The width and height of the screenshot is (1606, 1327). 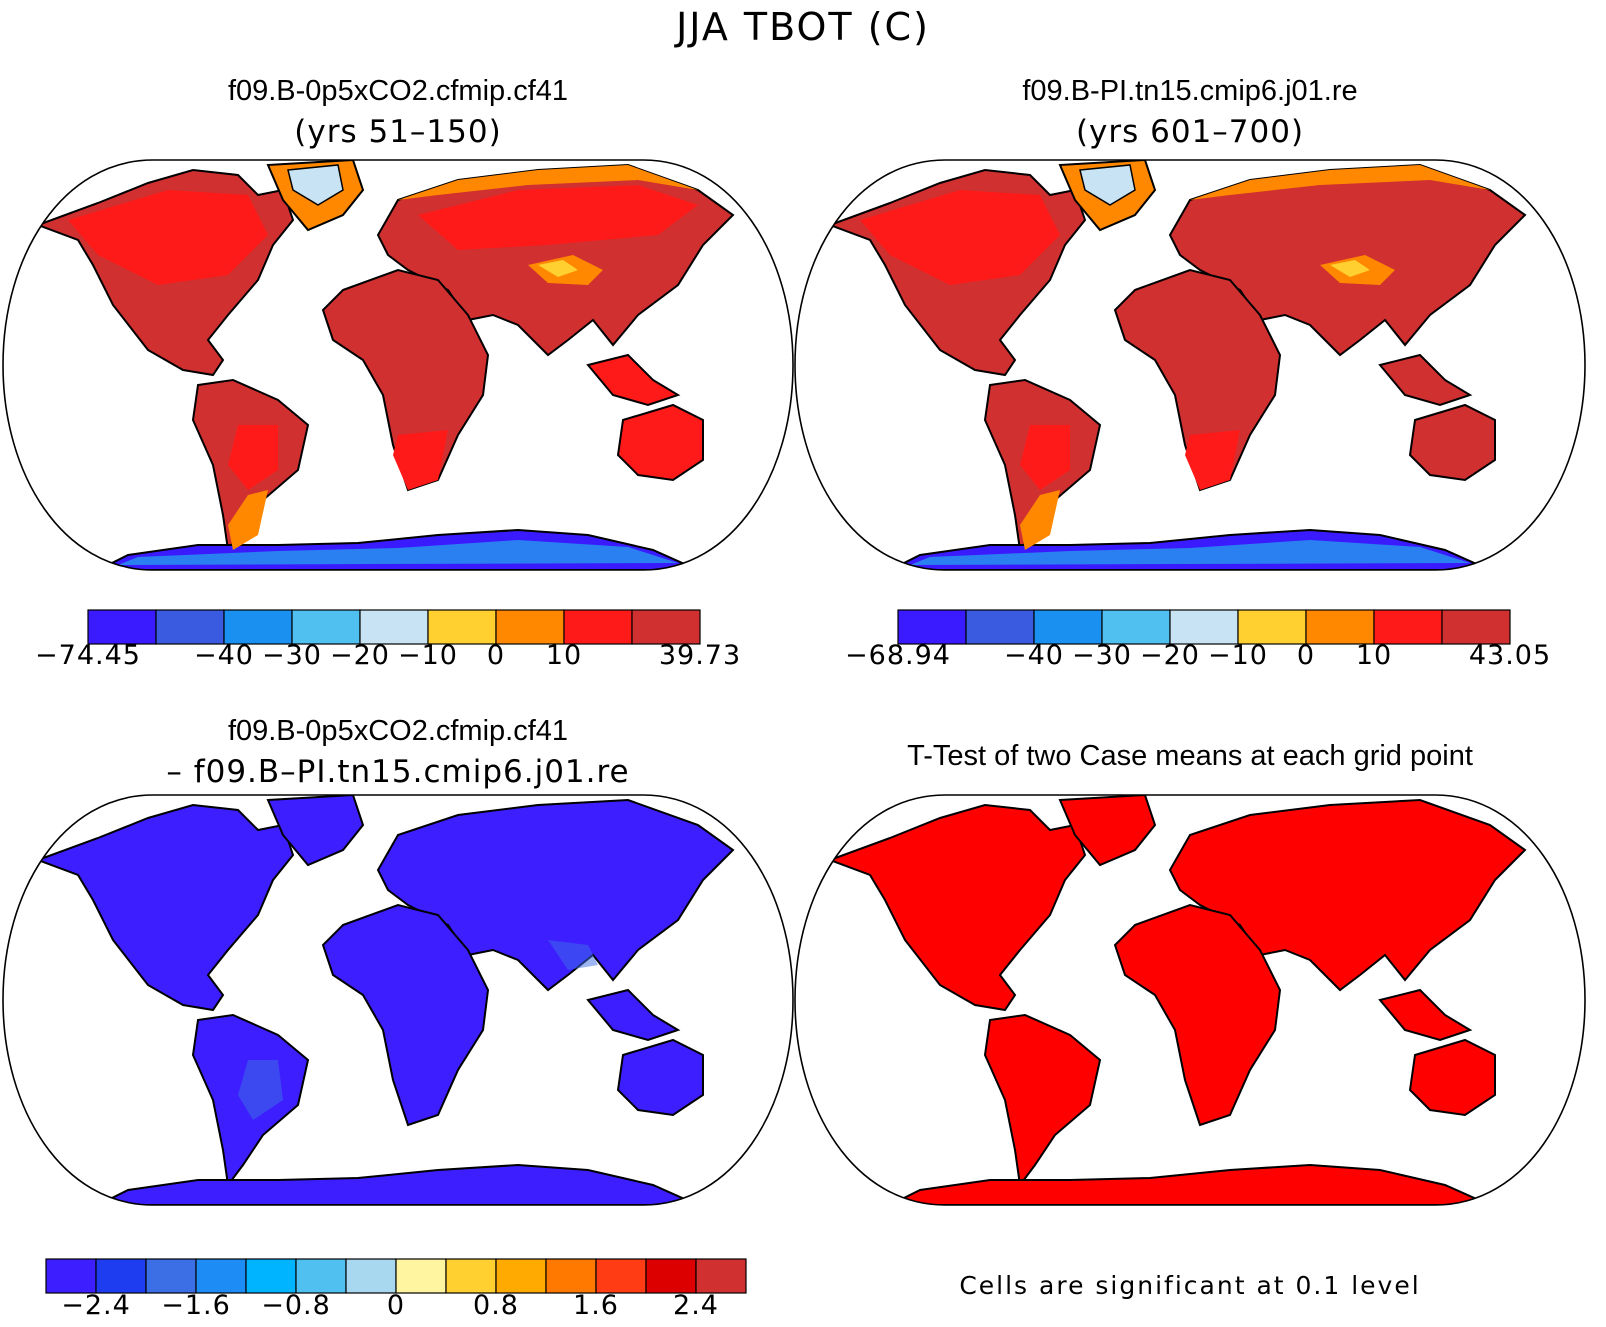 I want to click on panel-case-name: f09.B-PI.tn15.cmip6.j01.re, so click(x=1189, y=91).